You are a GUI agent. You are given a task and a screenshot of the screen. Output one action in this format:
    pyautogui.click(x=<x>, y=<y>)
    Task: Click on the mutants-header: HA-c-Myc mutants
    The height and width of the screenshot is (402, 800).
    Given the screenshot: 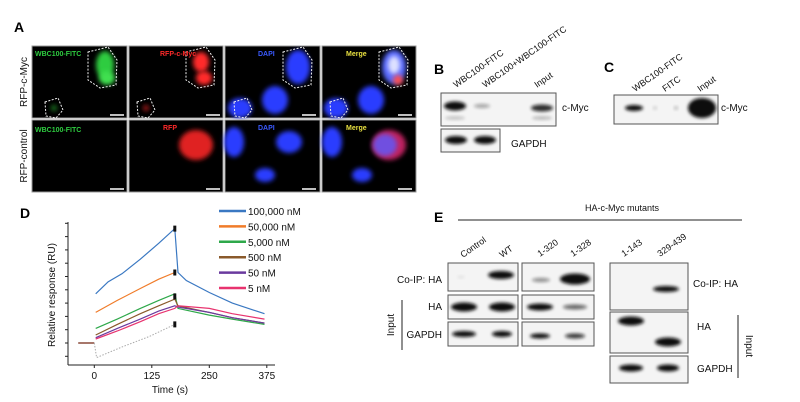 What is the action you would take?
    pyautogui.click(x=622, y=208)
    